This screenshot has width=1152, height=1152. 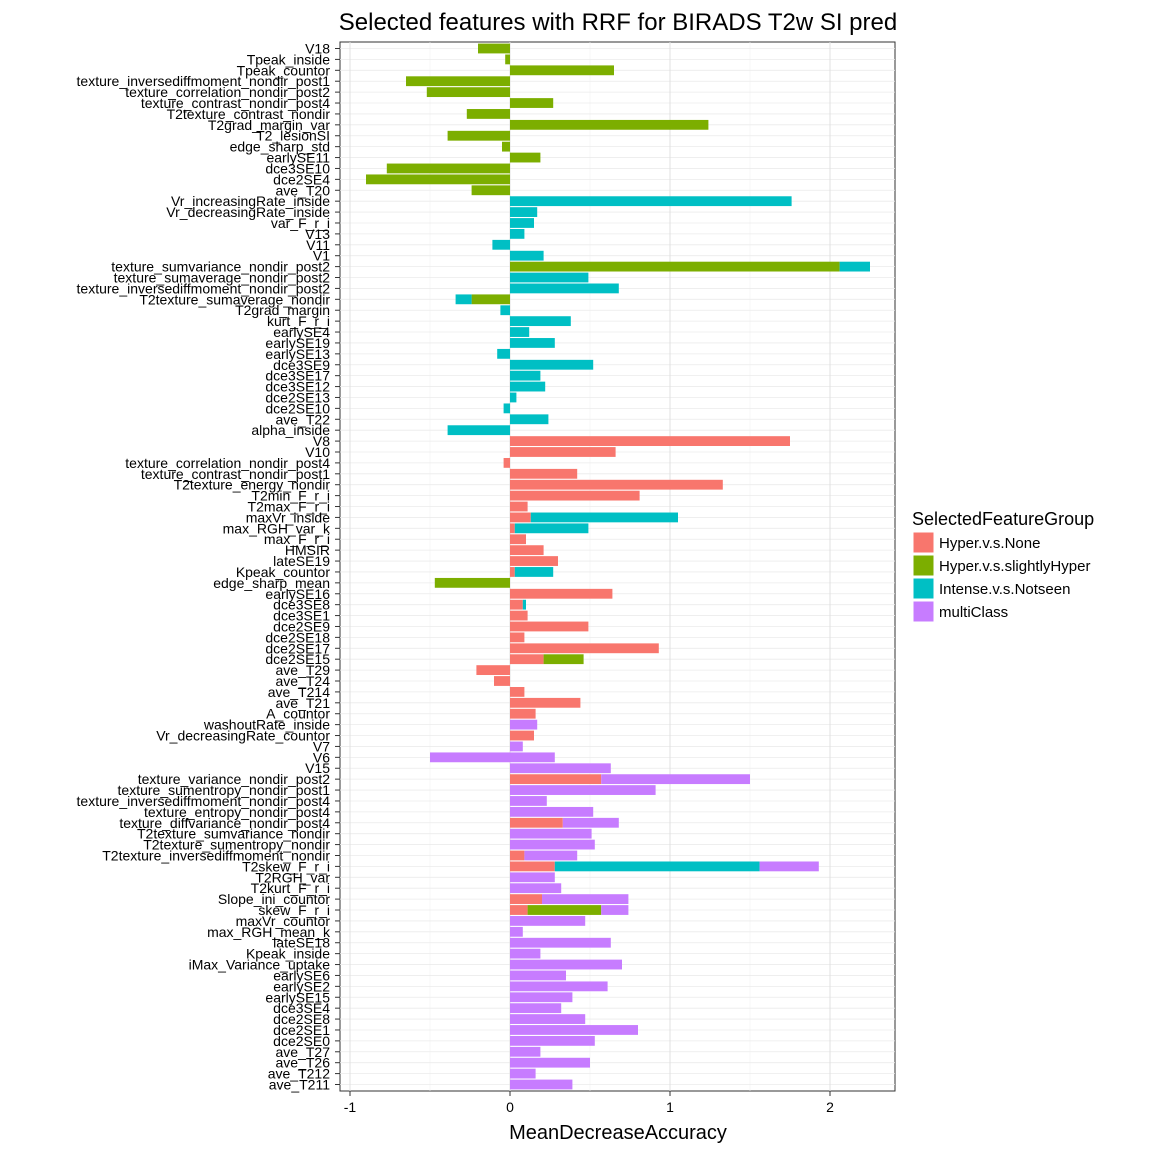 What do you see at coordinates (297, 659) in the screenshot?
I see `y-tick-label: dce2SE15` at bounding box center [297, 659].